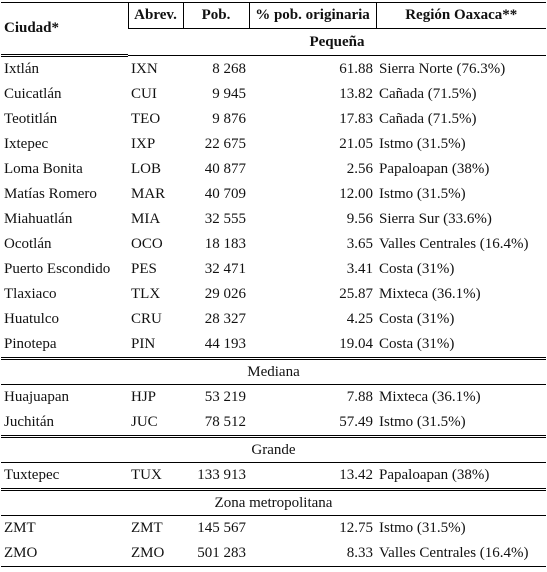 The width and height of the screenshot is (547, 572). Describe the element at coordinates (273, 94) in the screenshot. I see `data-row: Cuicatlán CUI 9 945 13.82 Cañada (71.5%)` at that location.